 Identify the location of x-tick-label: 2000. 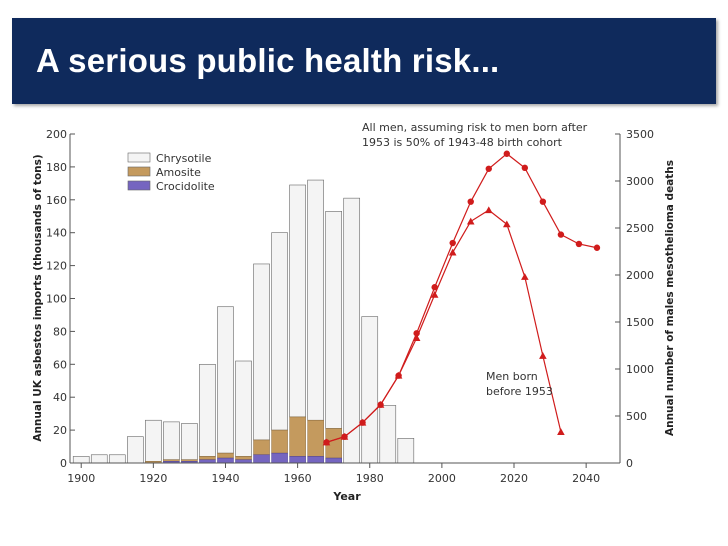
(442, 478).